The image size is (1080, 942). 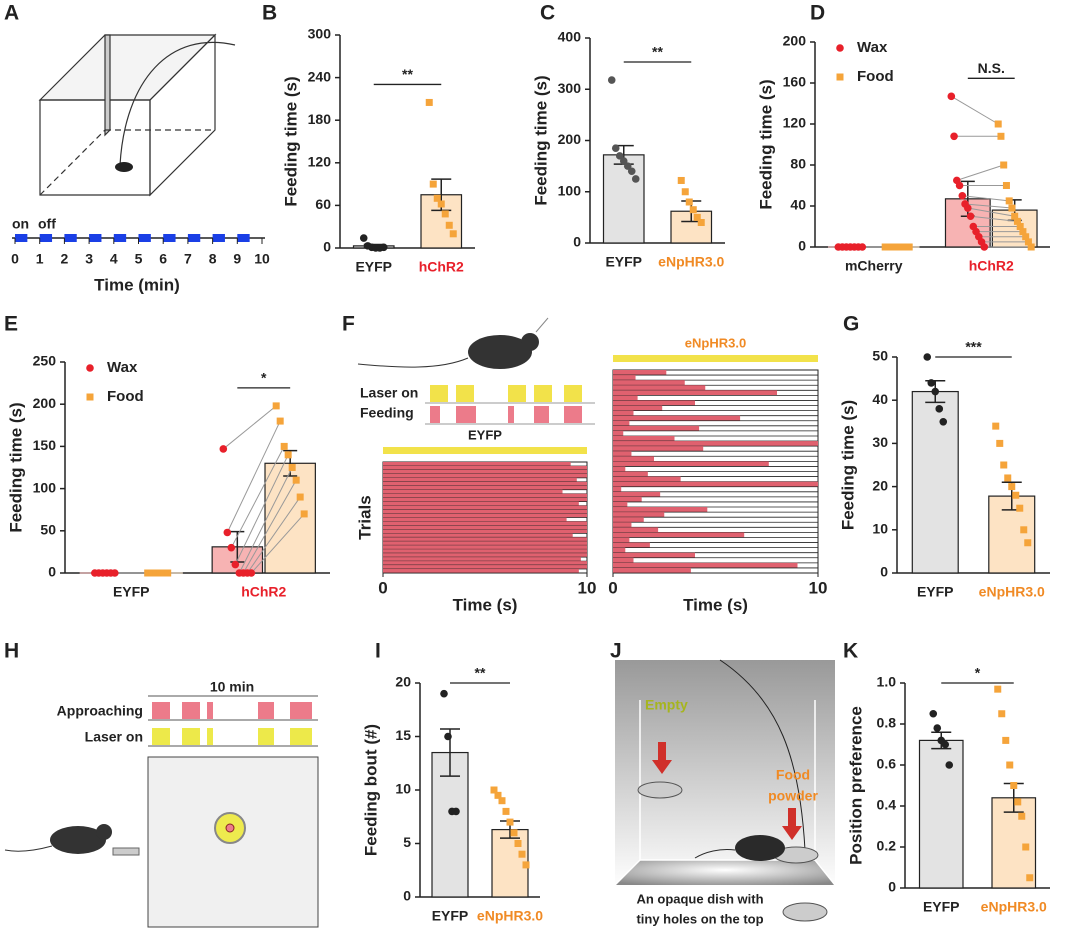 I want to click on panel: eNpHR3.0 0 10 Time (s), so click(x=717, y=474).